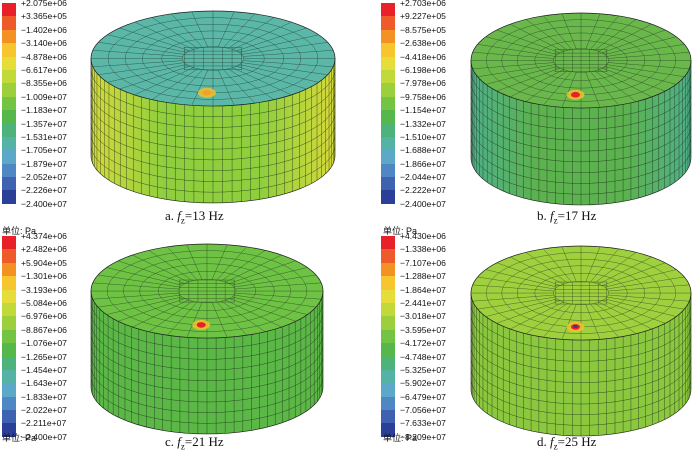 The height and width of the screenshot is (459, 700). Describe the element at coordinates (423, 190) in the screenshot. I see `legend-value: −2.222e+07` at that location.